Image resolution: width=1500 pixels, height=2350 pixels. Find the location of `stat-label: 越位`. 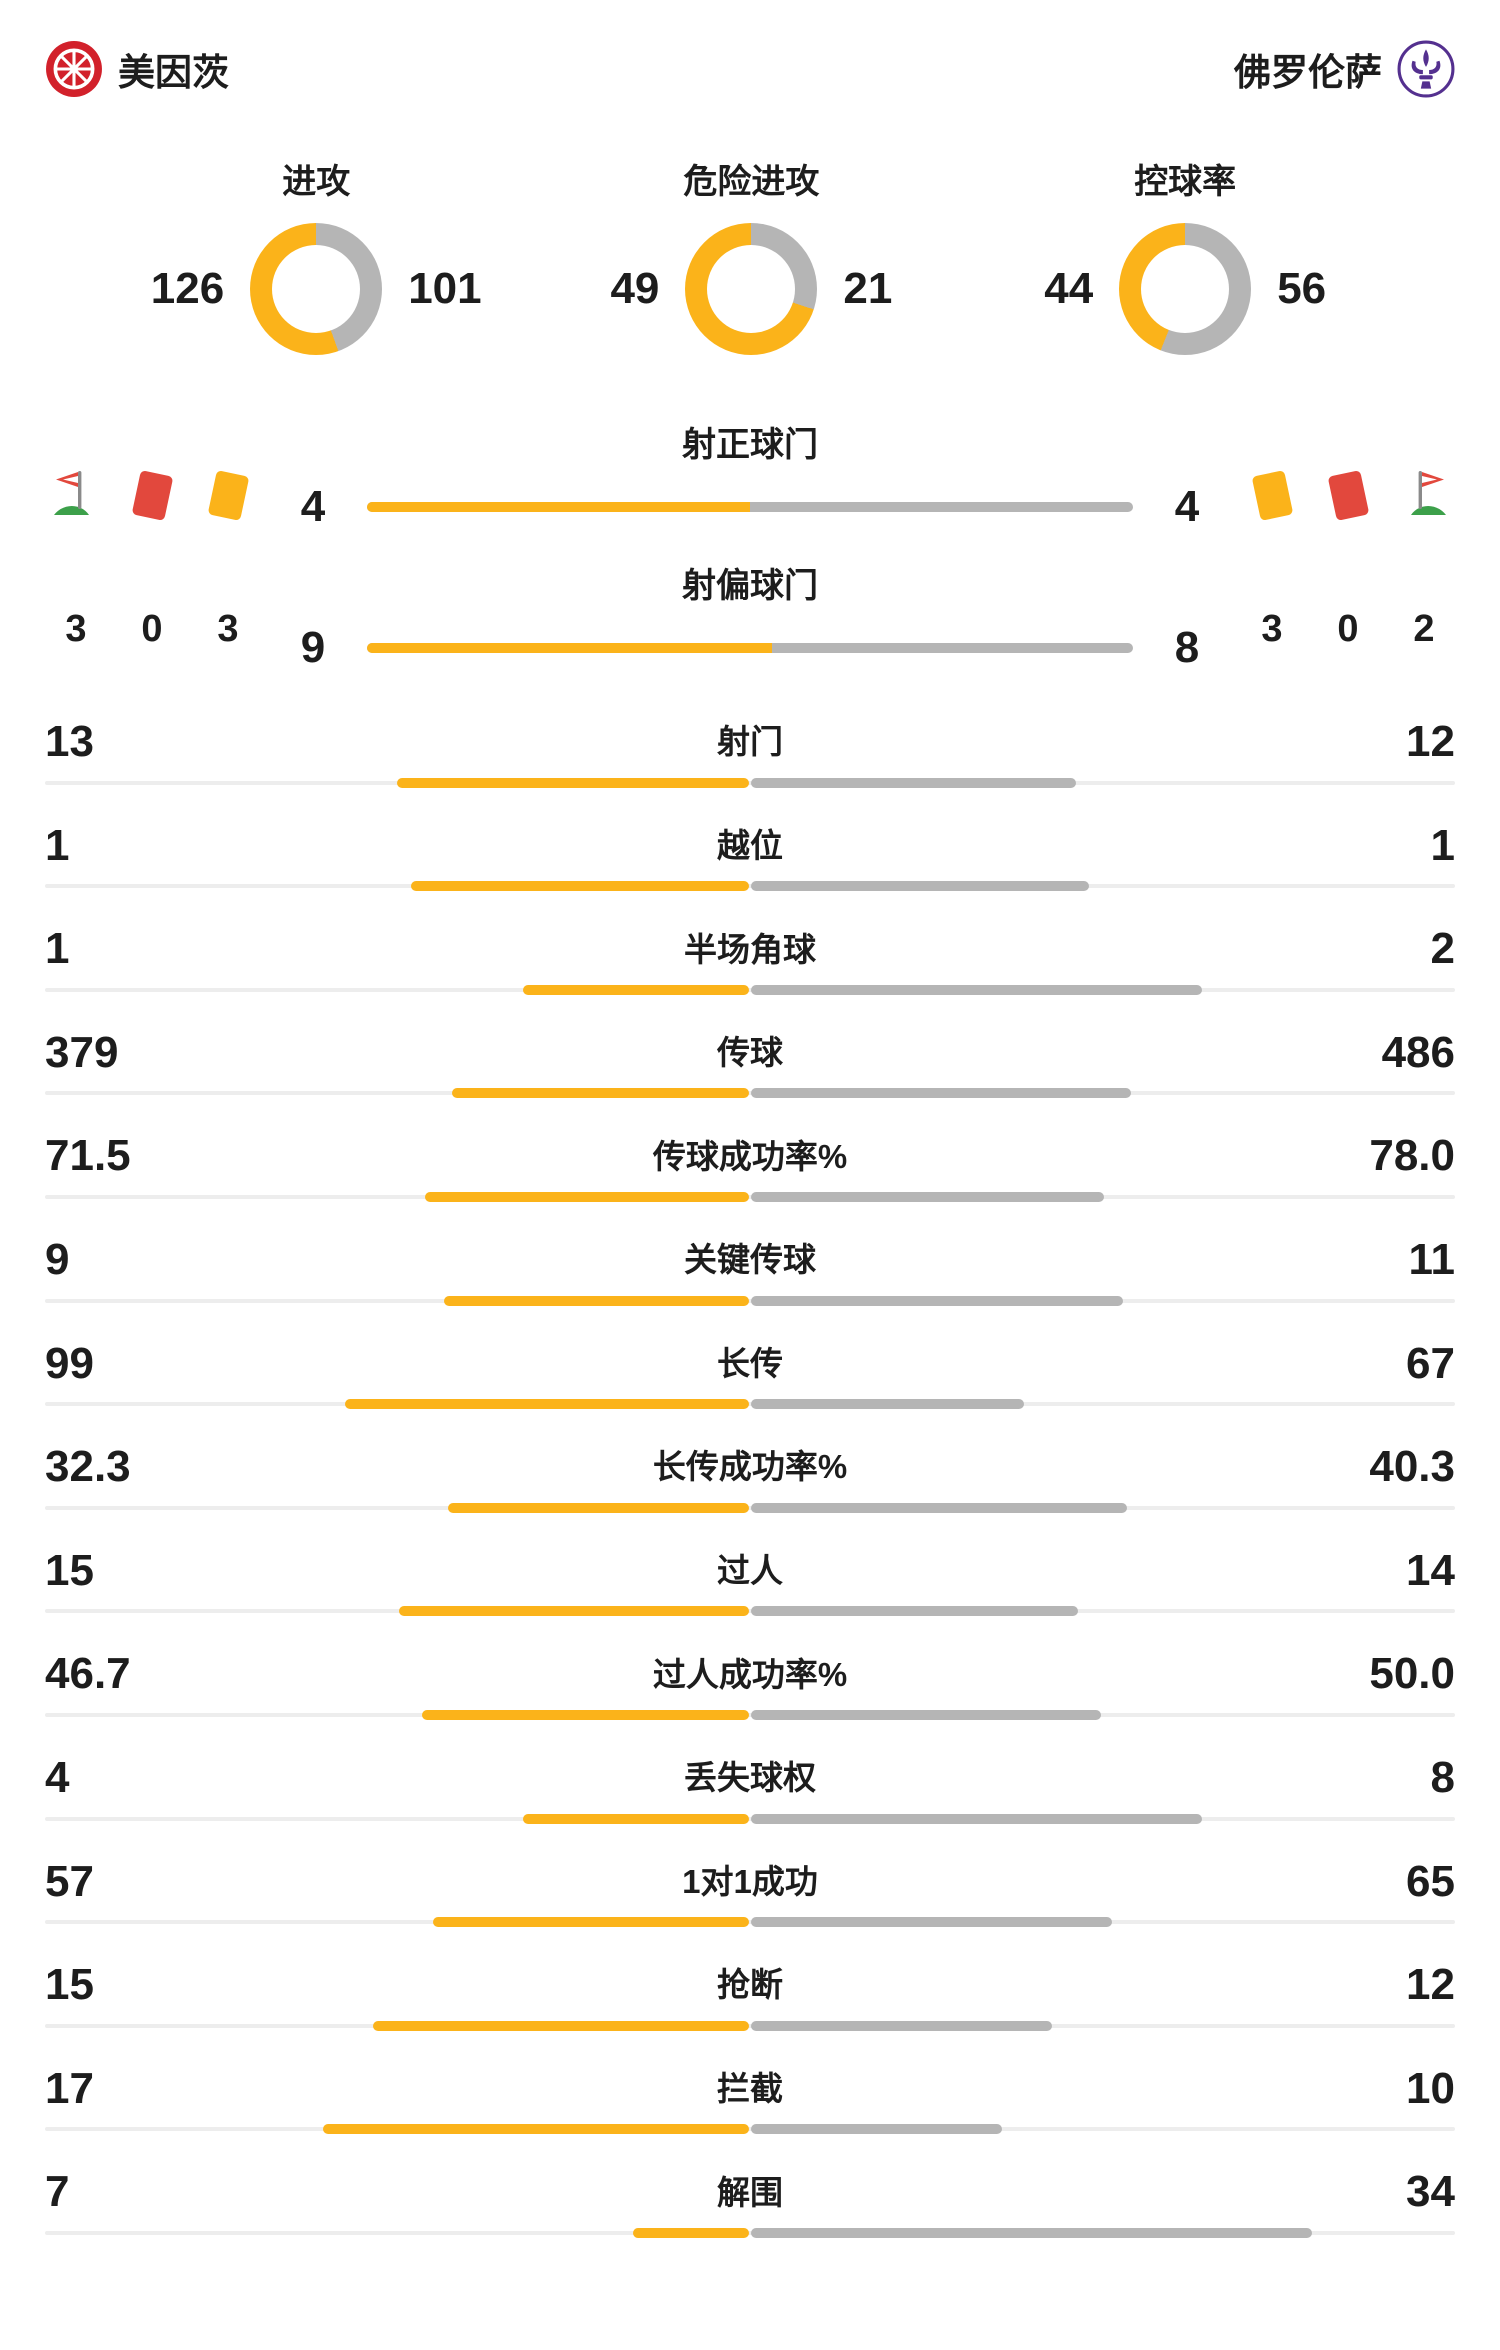

stat-label: 越位 is located at coordinates (750, 845).